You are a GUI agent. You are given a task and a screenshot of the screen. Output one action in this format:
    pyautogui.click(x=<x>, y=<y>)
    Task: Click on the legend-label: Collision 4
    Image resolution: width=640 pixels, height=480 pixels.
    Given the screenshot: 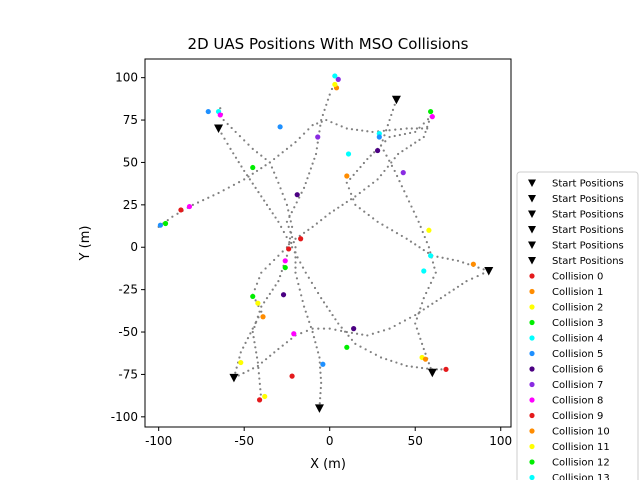 What is the action you would take?
    pyautogui.click(x=577, y=339)
    